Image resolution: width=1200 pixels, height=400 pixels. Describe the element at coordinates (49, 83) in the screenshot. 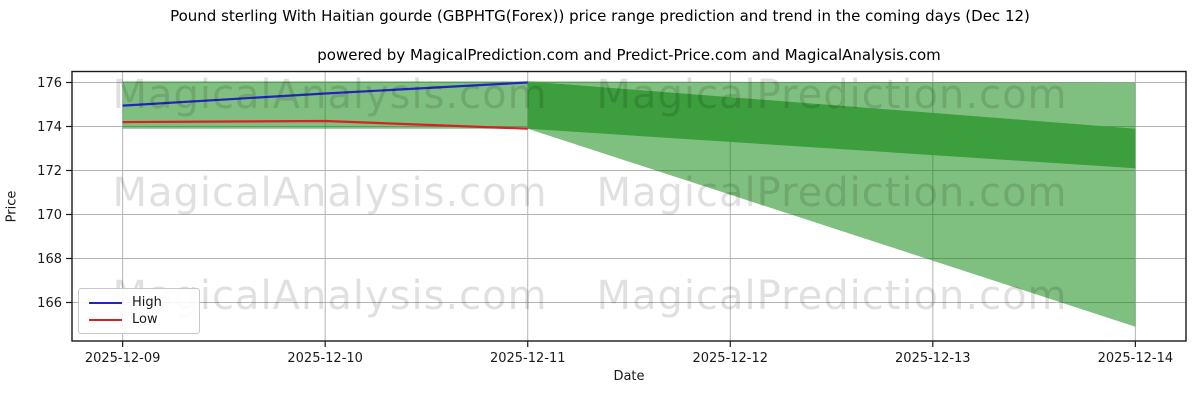

I see `y-tick-label-176: 176` at that location.